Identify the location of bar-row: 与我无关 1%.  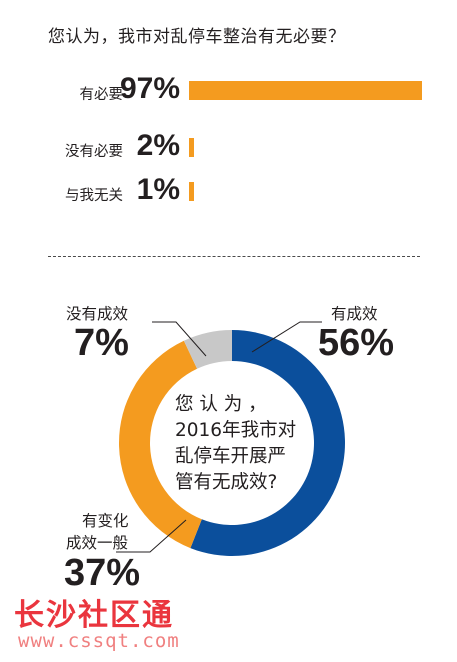
(228, 192).